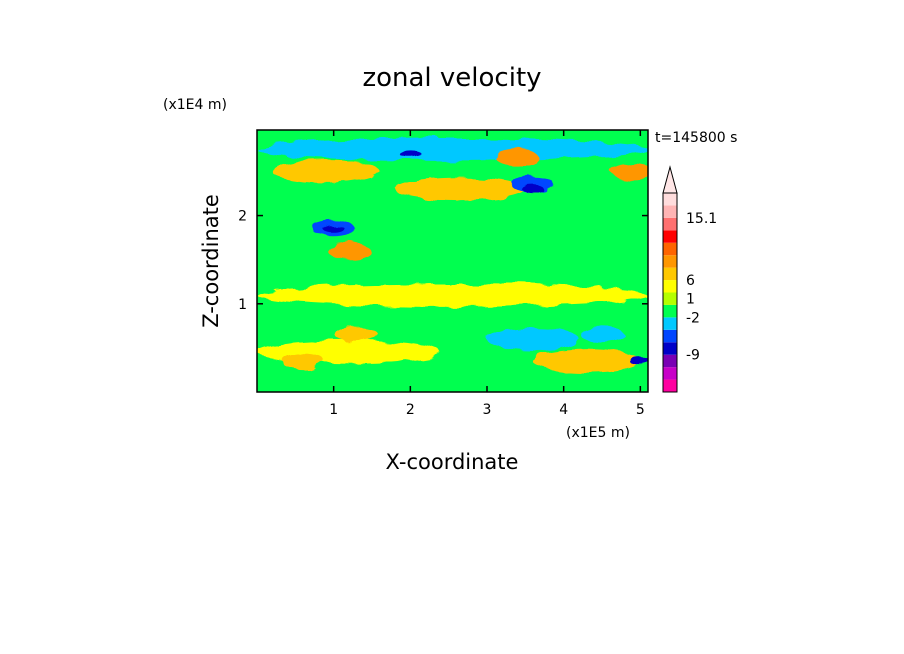 Image resolution: width=904 pixels, height=654 pixels. Describe the element at coordinates (242, 217) in the screenshot. I see `y-tick-label: 2` at that location.